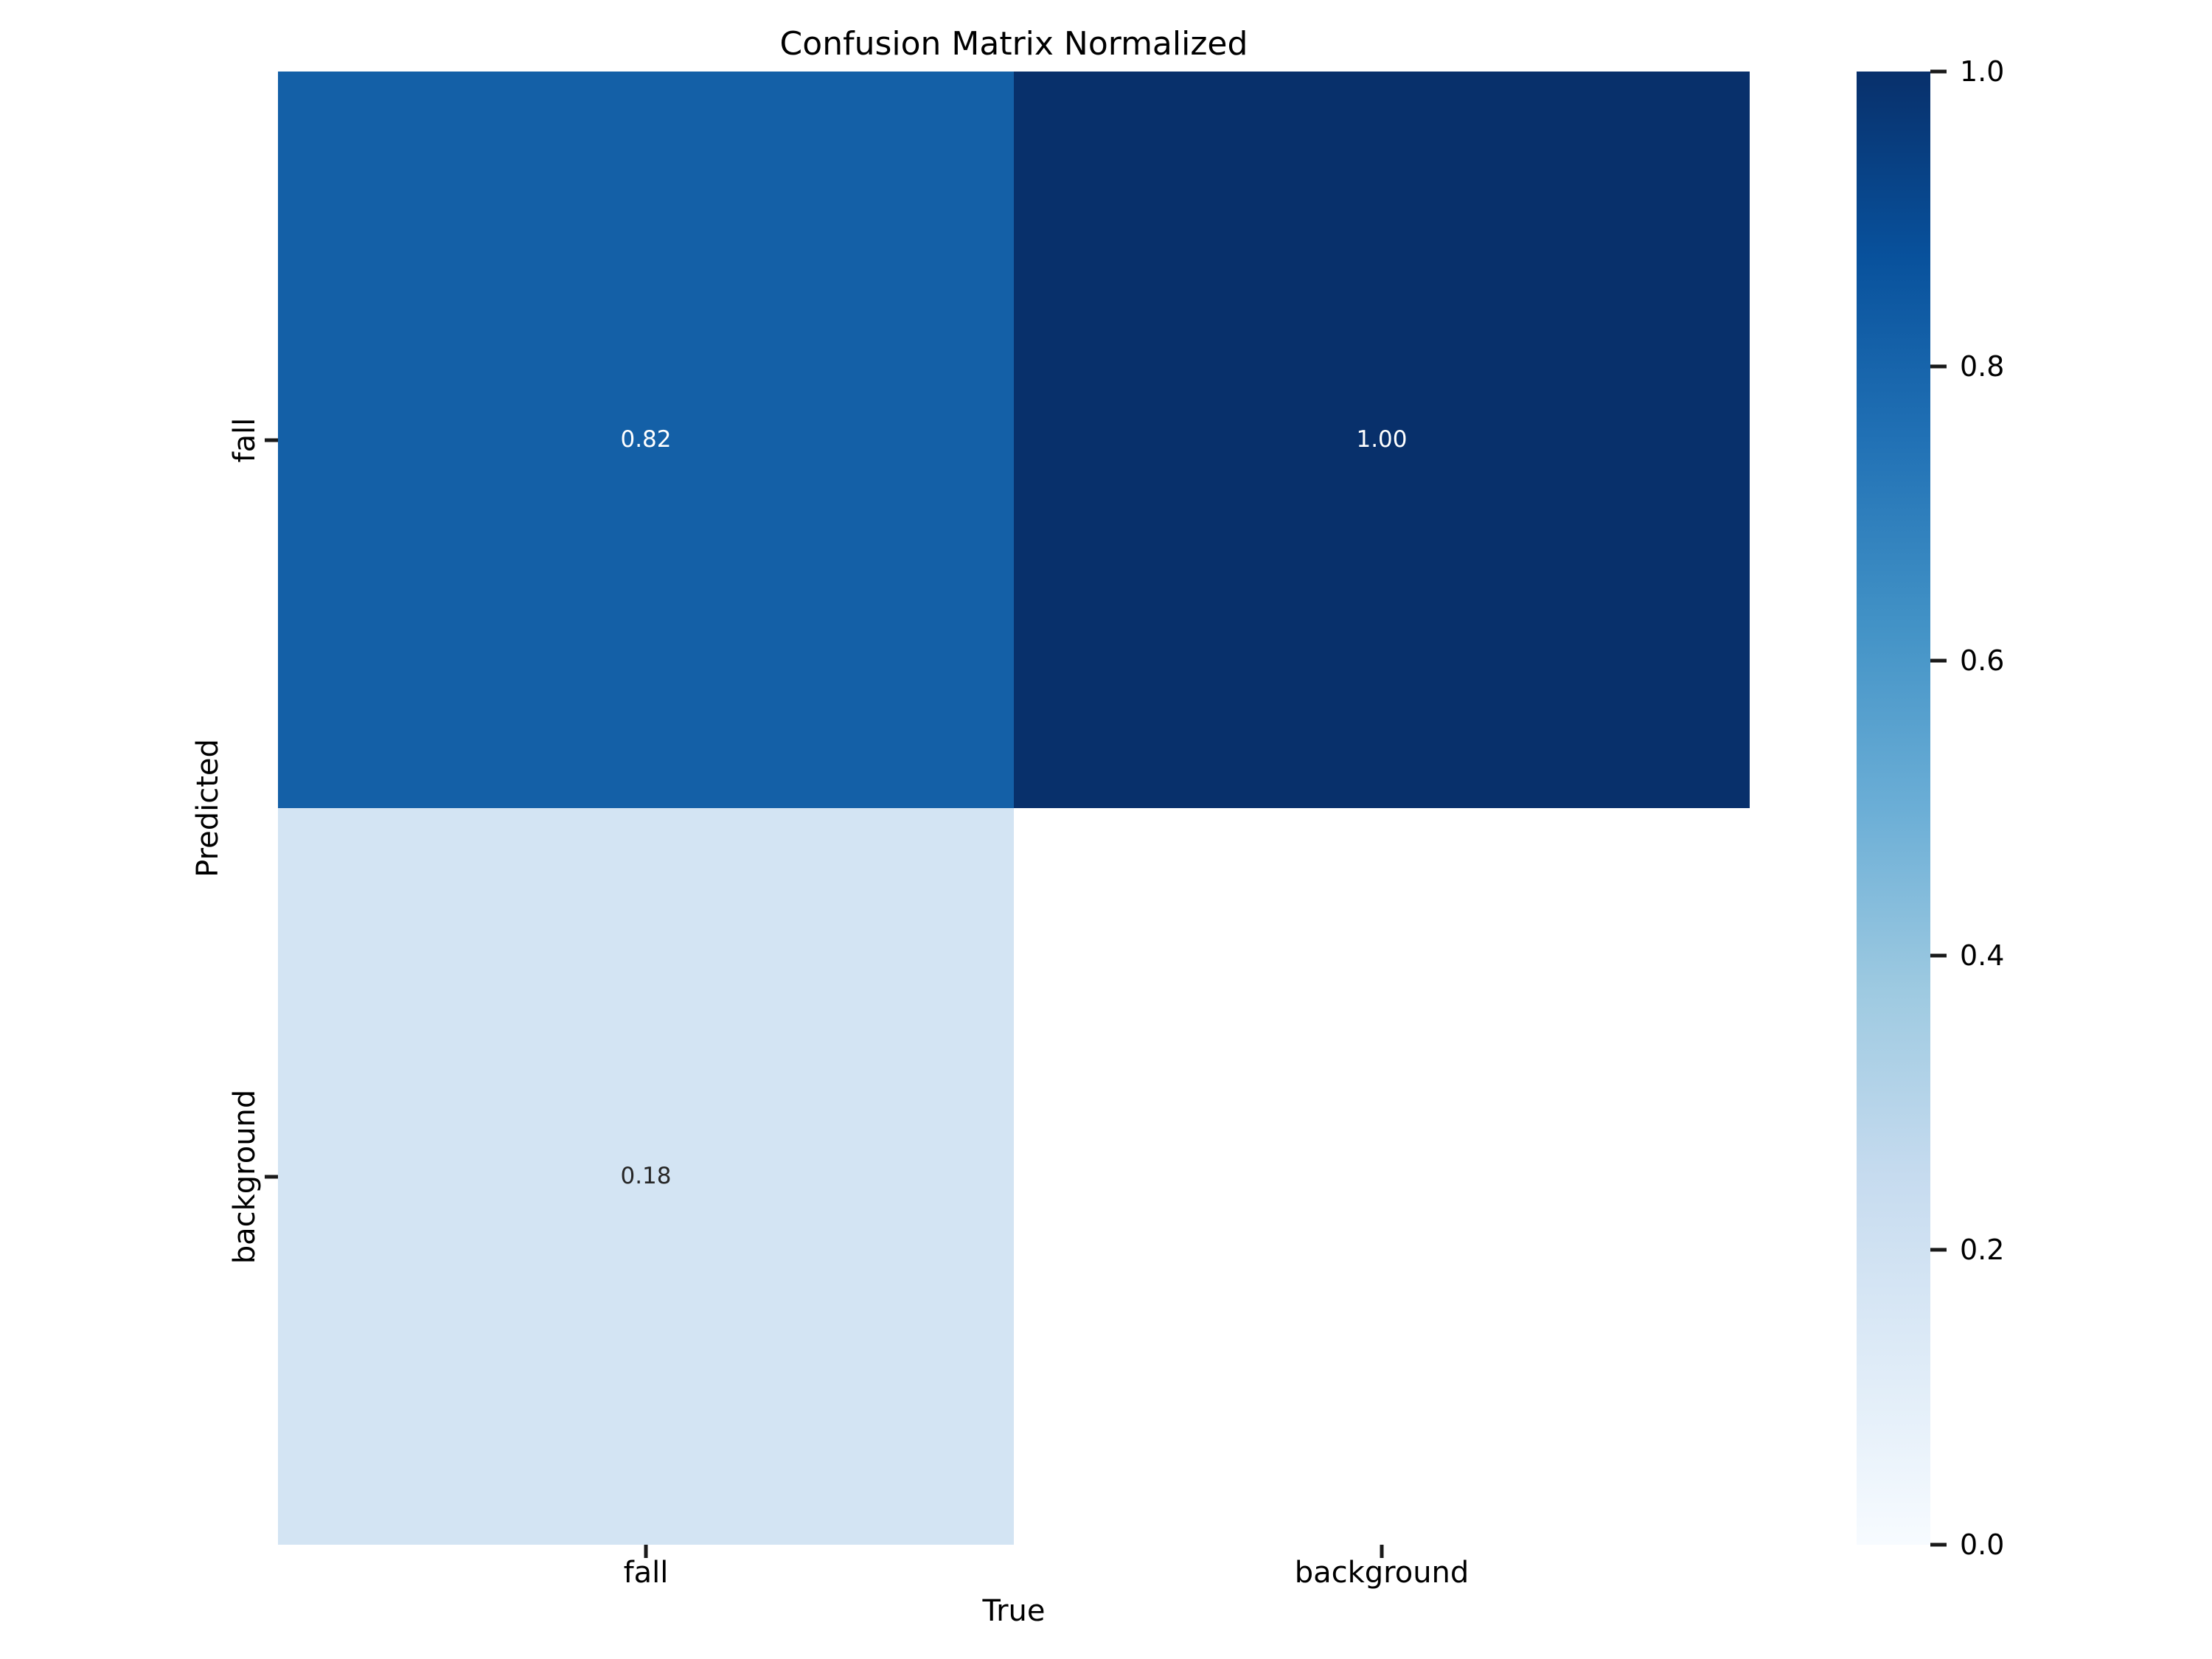 This screenshot has height=1659, width=2212. I want to click on colorbar-tick-label: 0.6, so click(1982, 661).